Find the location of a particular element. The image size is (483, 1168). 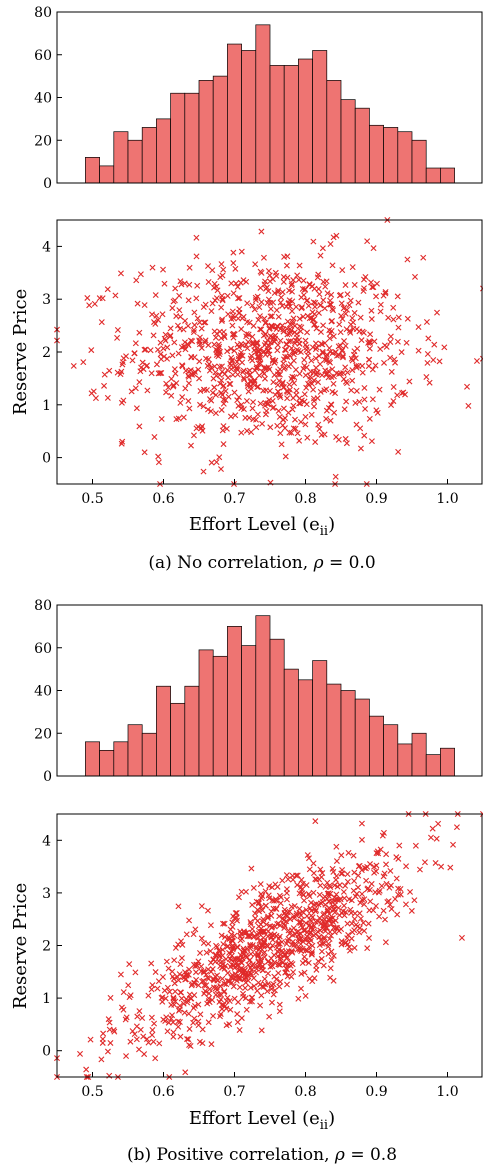

y-tick-label: 1 is located at coordinates (46, 999).